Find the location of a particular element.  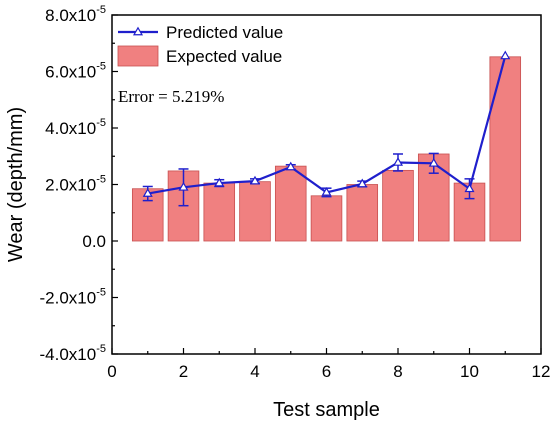

y-tick-label-5: 6.0x10⁻⁵ is located at coordinates (75, 71).